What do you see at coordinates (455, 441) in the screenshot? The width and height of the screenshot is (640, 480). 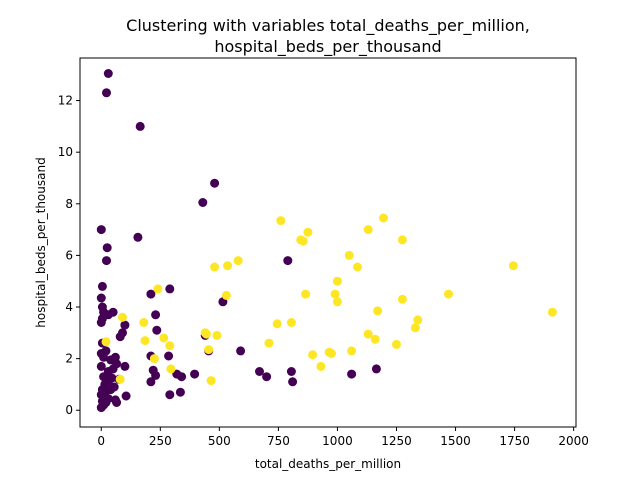 I see `x-tick-label: 1500` at bounding box center [455, 441].